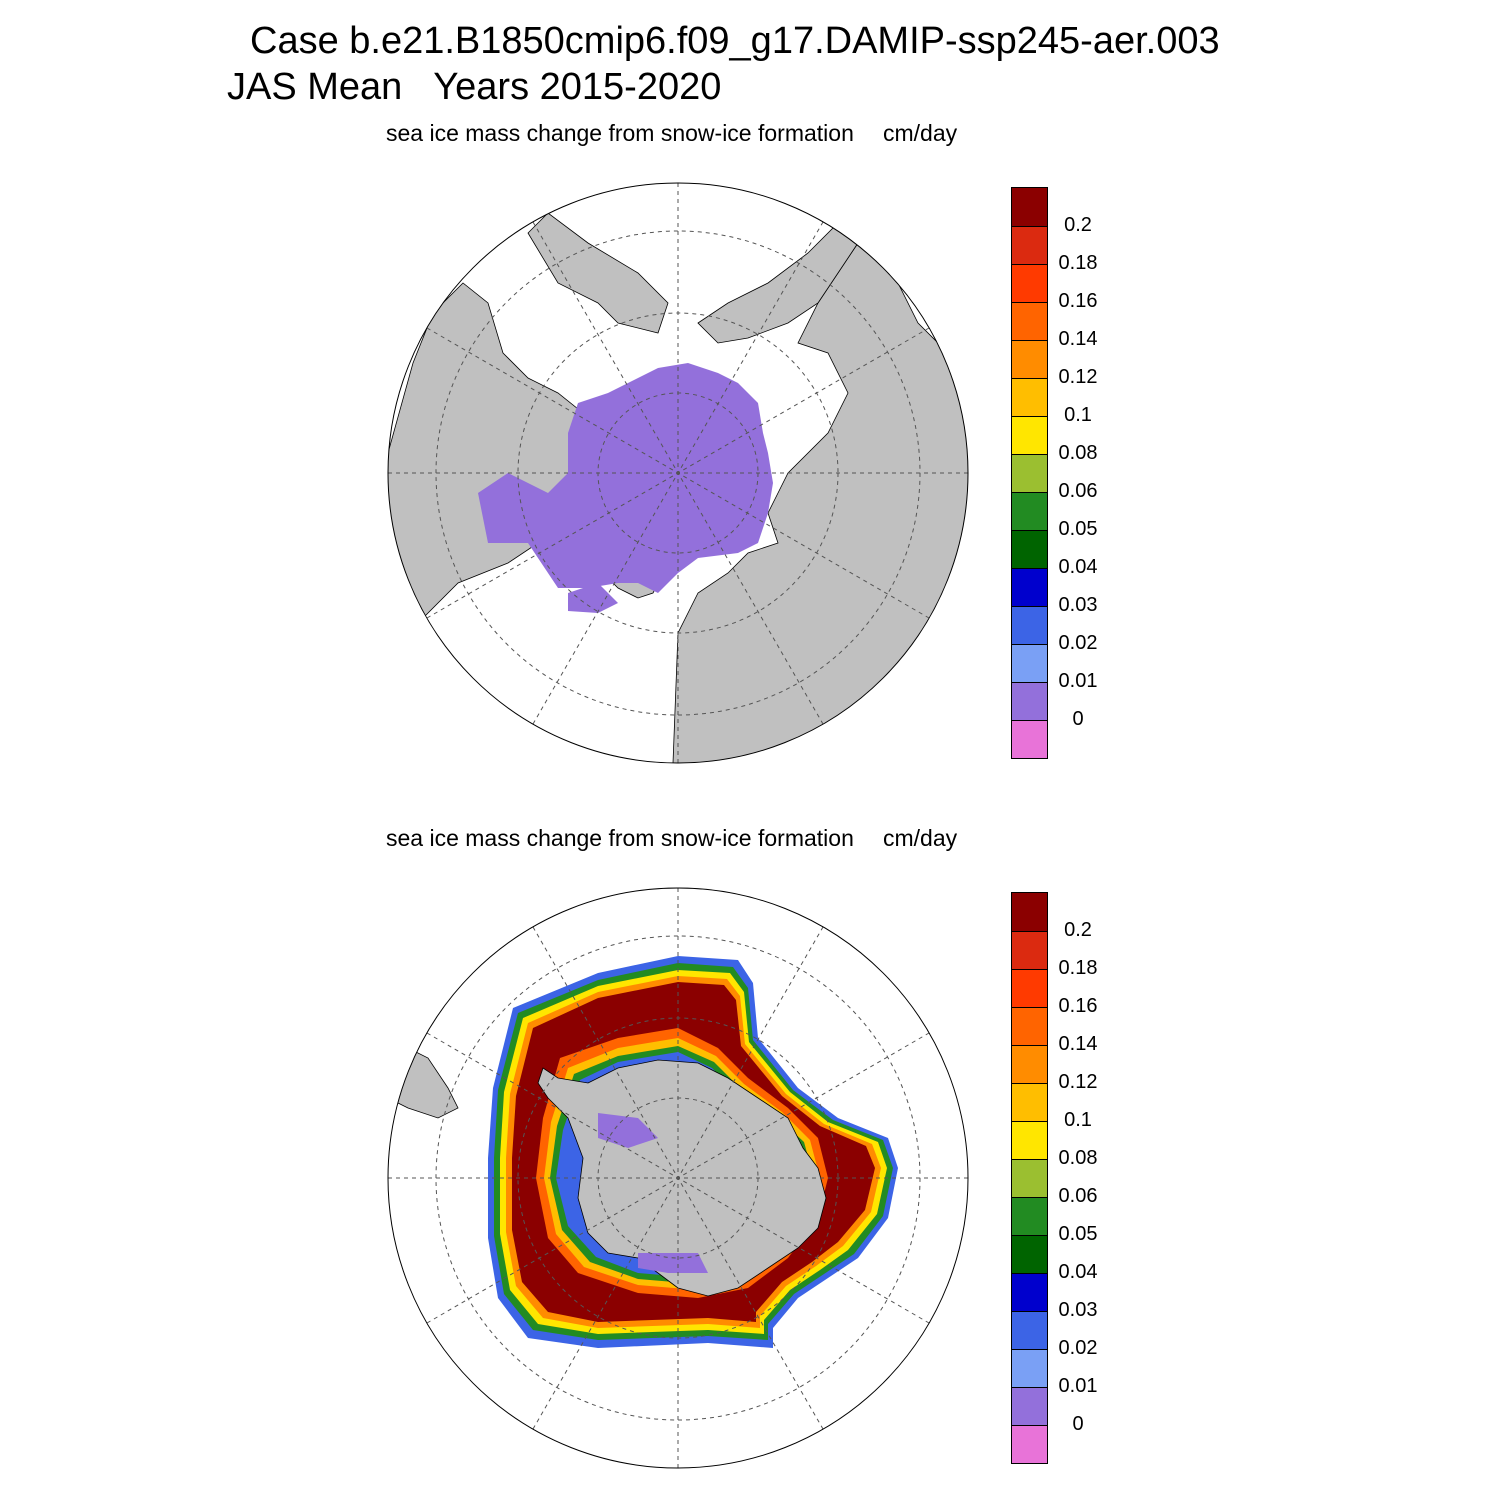 This screenshot has width=1500, height=1500. What do you see at coordinates (628, 1130) in the screenshot?
I see `weddell-sea-ice-low` at bounding box center [628, 1130].